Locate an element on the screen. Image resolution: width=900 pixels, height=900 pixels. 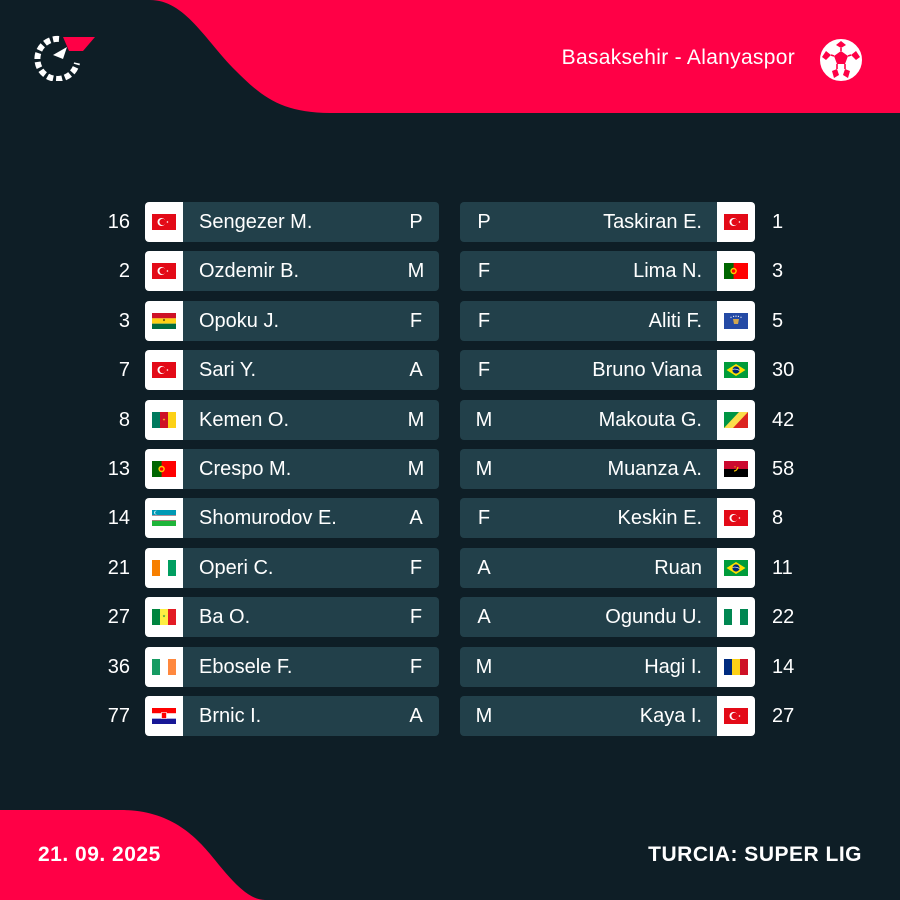
away-player-position: P is located at coordinates (484, 222).